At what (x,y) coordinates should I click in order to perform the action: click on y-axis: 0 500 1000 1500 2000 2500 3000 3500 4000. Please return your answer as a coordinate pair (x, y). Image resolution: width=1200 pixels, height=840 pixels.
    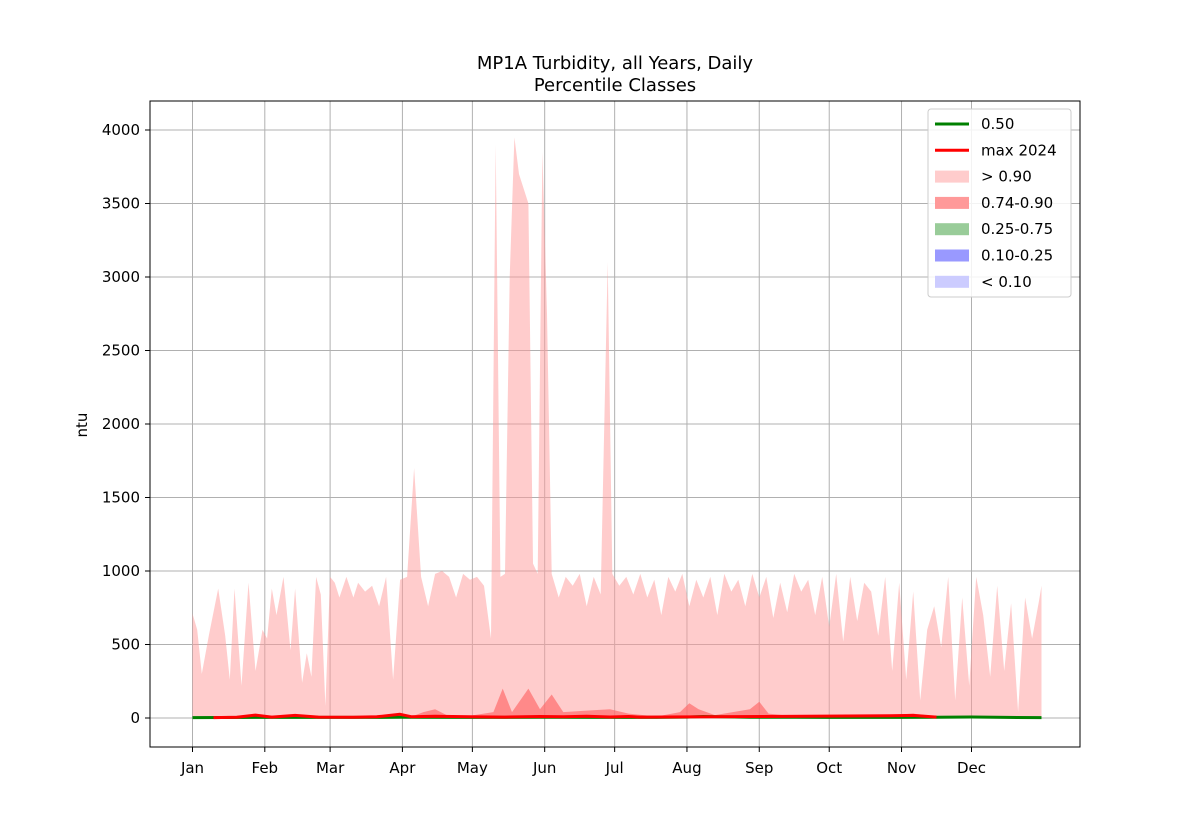
    Looking at the image, I should click on (126, 424).